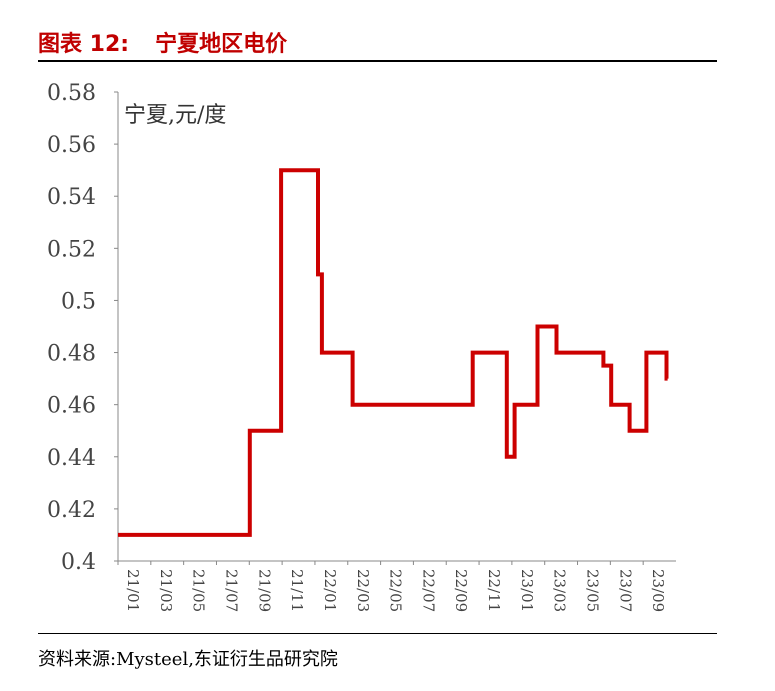 This screenshot has height=691, width=775. I want to click on y-tick-label: 0.4, so click(78, 562).